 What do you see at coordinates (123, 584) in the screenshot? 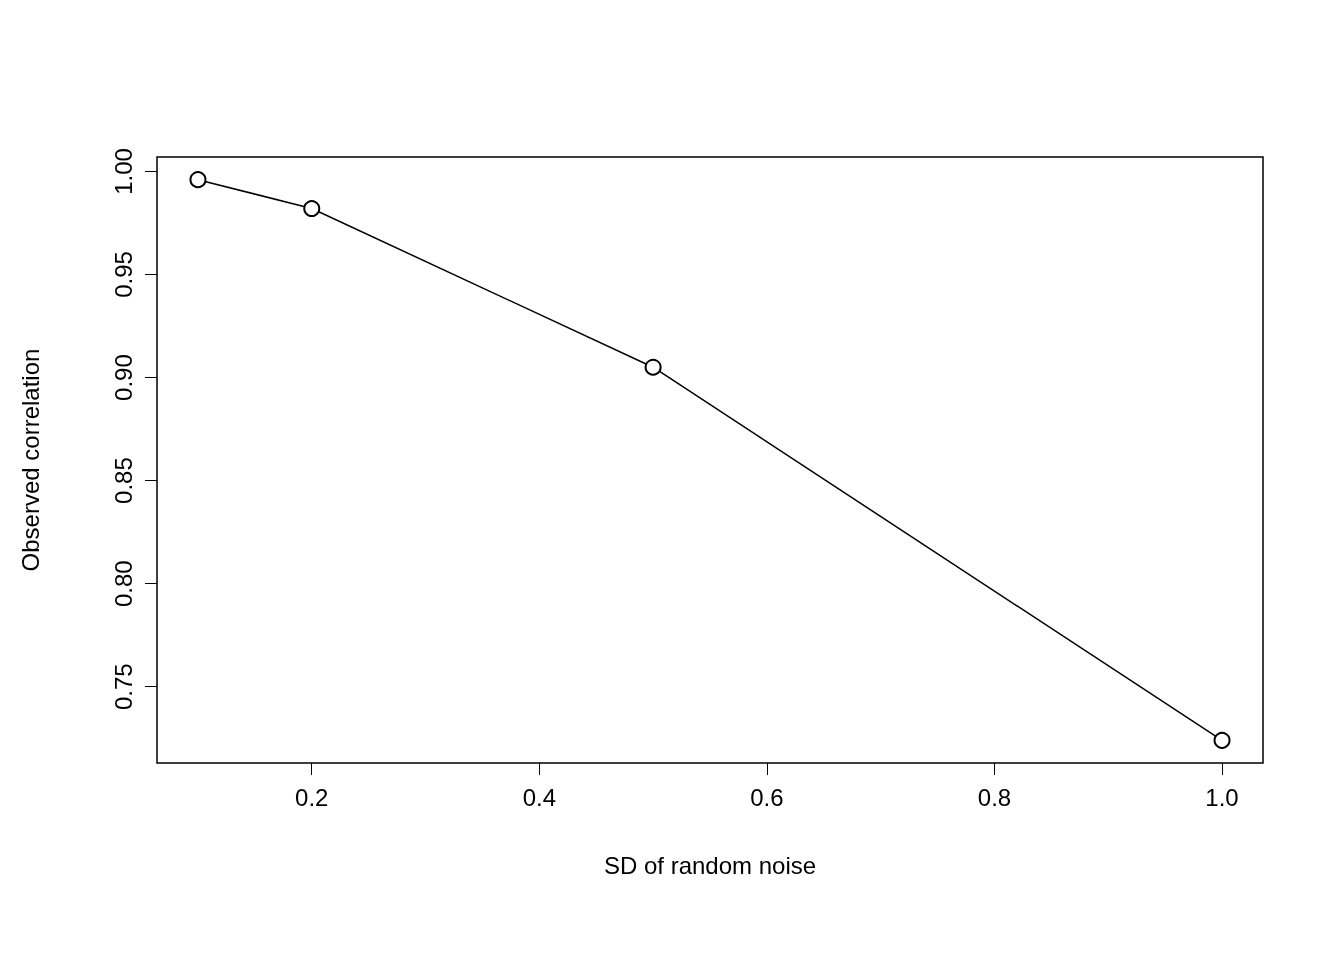
I see `y-tick-label: 0.80` at bounding box center [123, 584].